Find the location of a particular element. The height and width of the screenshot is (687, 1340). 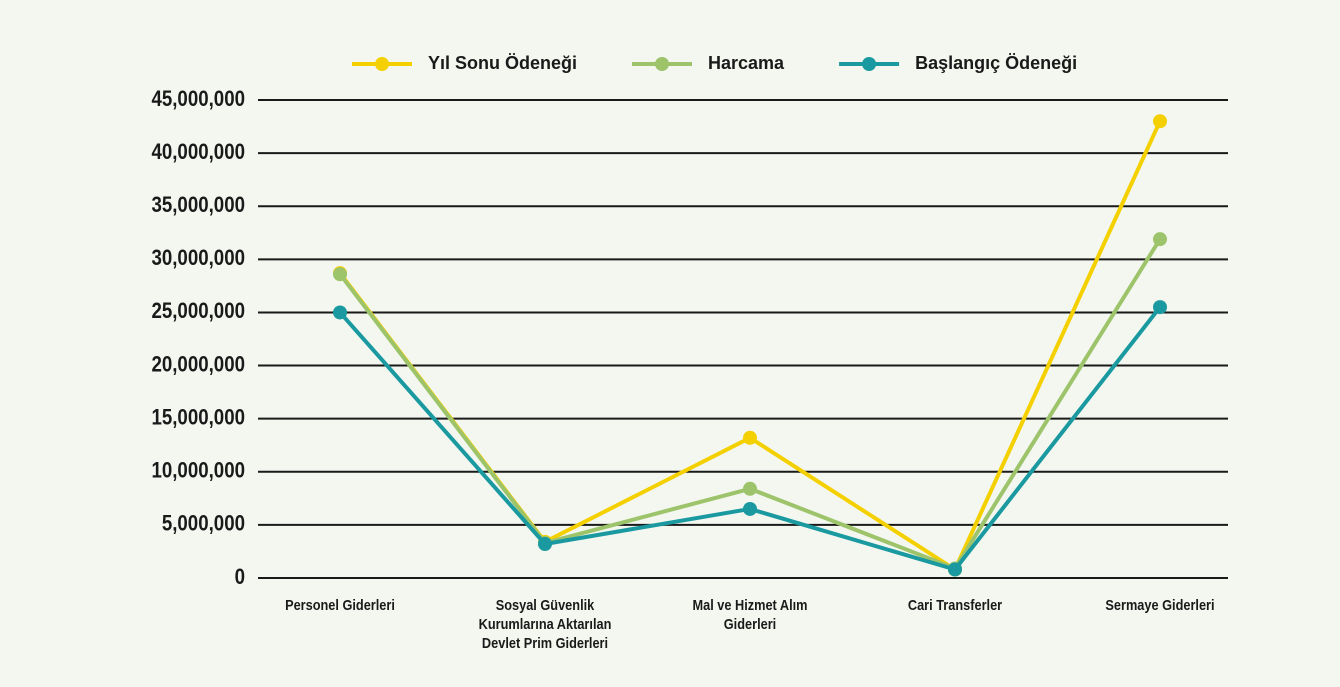

y-tick-label: 20,000,000 is located at coordinates (198, 365).